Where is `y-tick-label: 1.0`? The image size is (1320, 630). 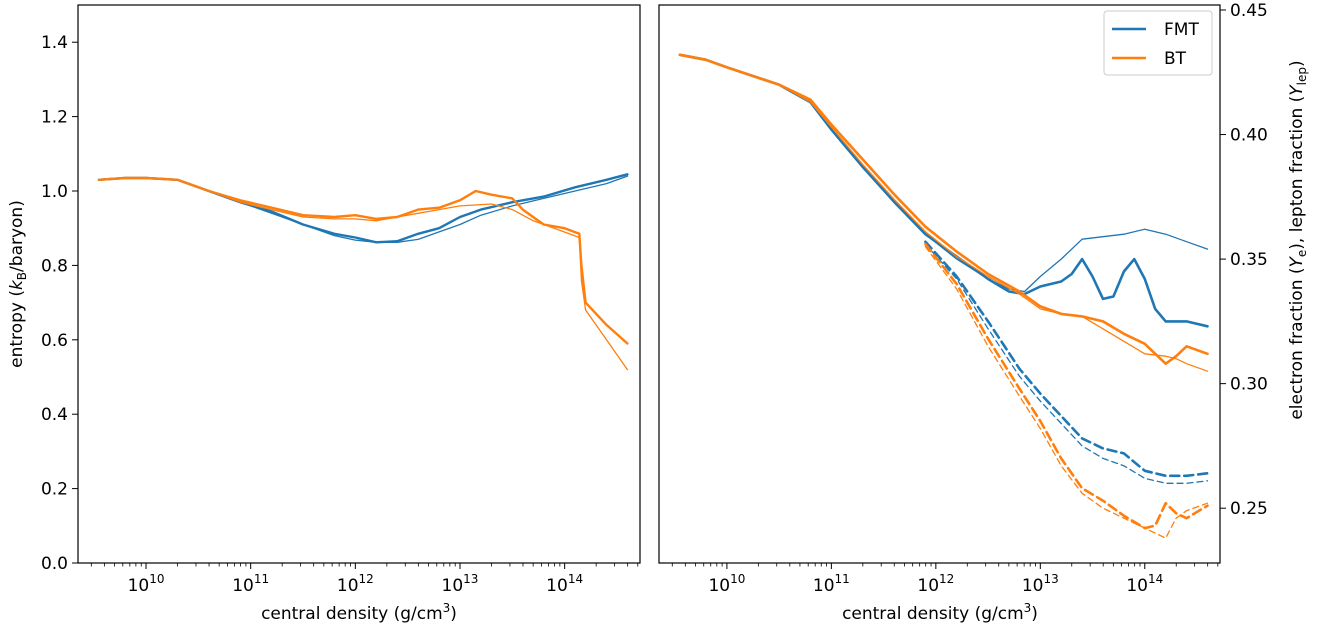 y-tick-label: 1.0 is located at coordinates (54, 192).